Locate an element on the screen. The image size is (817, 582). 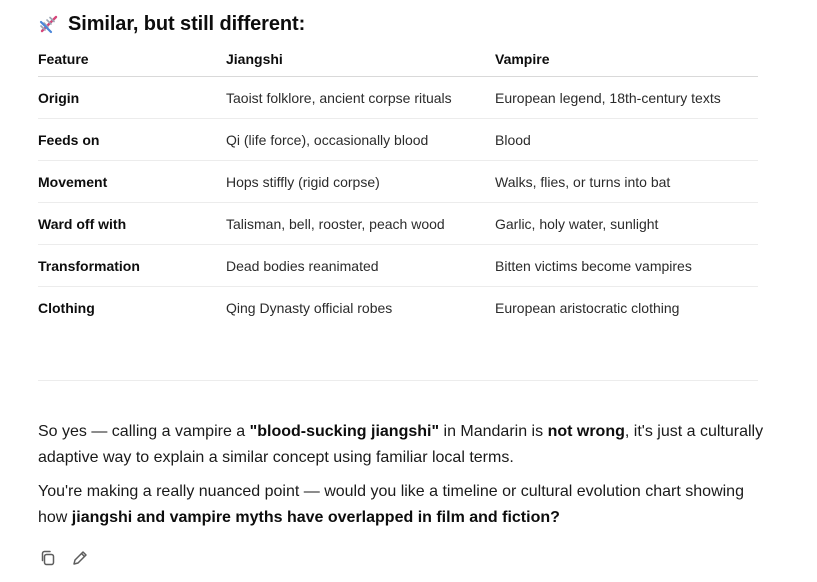
column-header-feature: Feature is located at coordinates (132, 59).